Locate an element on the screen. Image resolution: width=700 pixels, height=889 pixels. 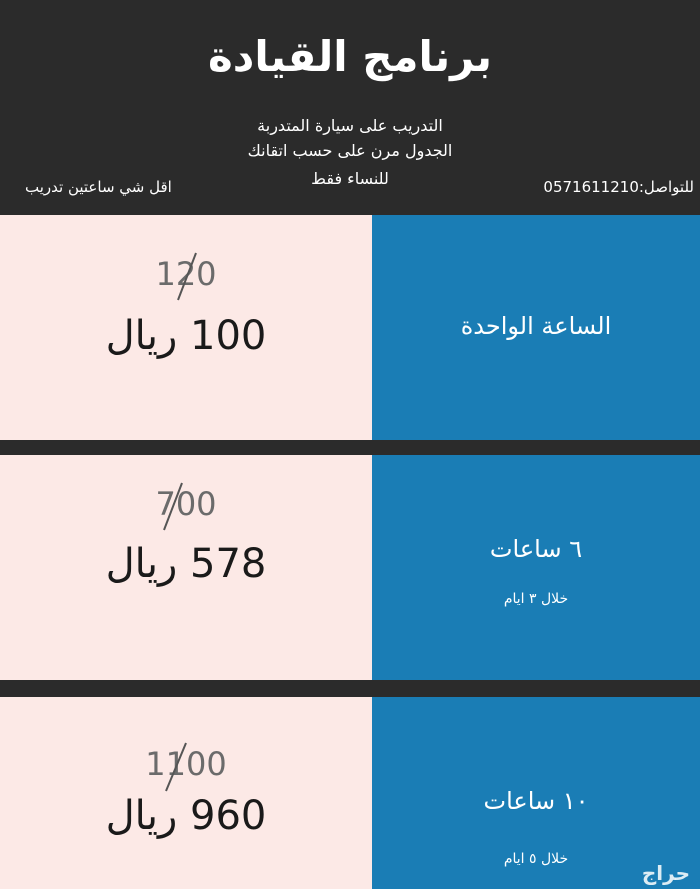
subtitle-line: للنساء فقط is located at coordinates (350, 178).